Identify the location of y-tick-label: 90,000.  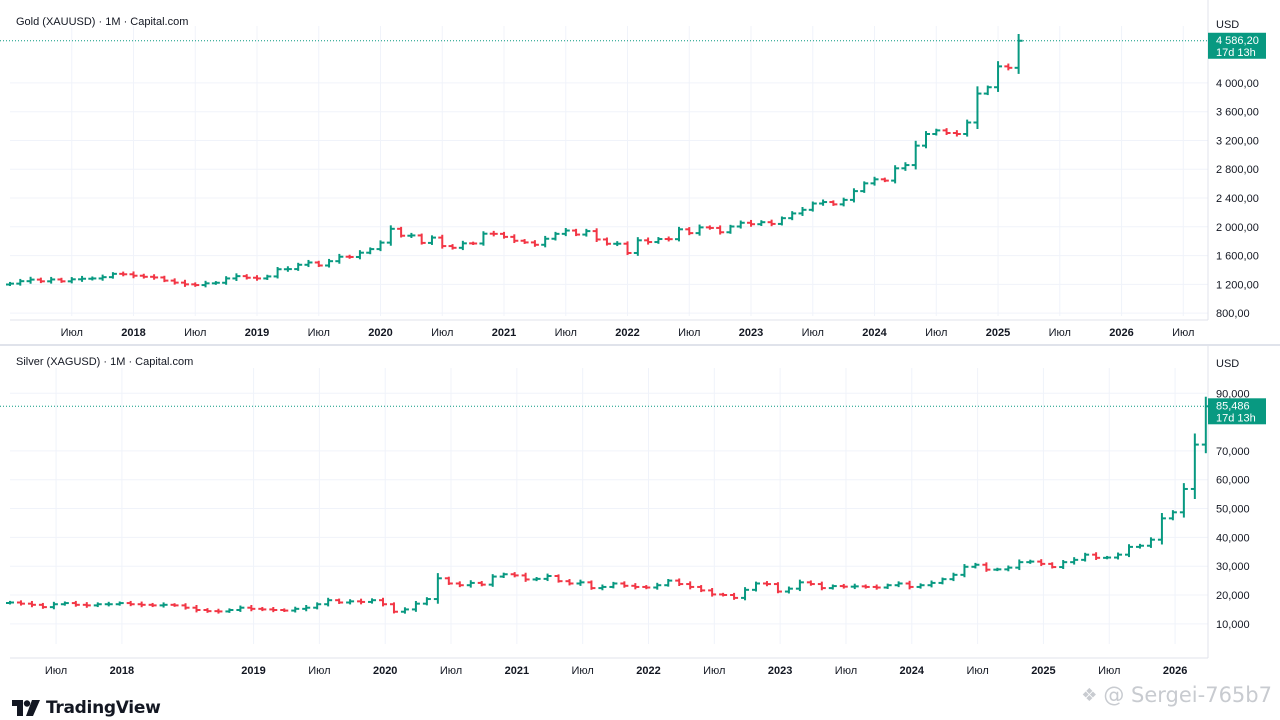
(1233, 394).